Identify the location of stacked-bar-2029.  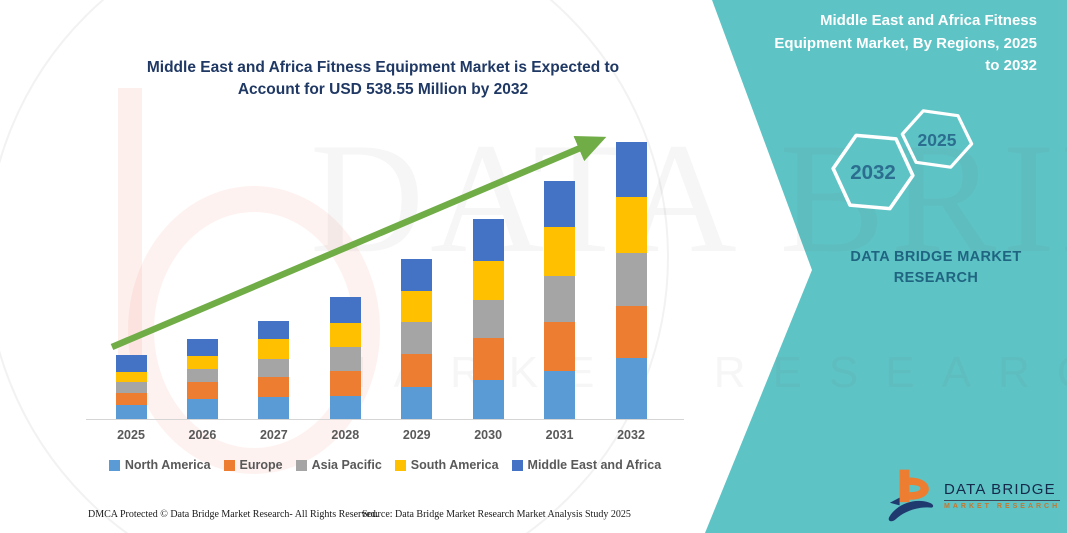
(417, 338).